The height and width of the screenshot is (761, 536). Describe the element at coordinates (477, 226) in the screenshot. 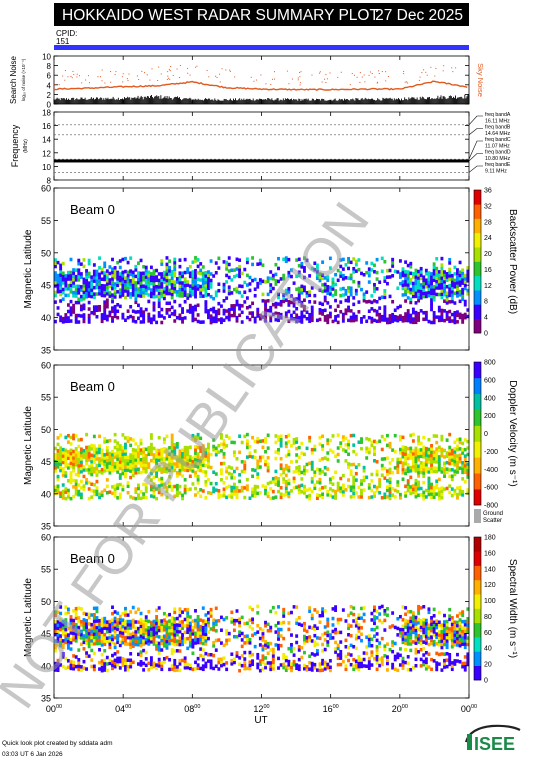

I see `colorbar-segment` at that location.